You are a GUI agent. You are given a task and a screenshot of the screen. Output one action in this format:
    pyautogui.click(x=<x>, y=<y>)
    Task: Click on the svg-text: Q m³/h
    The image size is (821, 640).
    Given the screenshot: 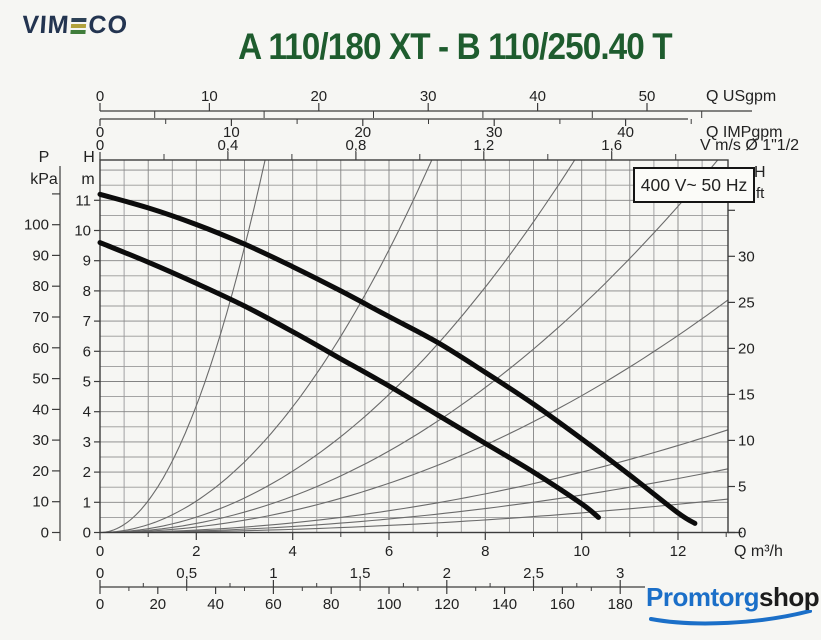 What is the action you would take?
    pyautogui.click(x=758, y=551)
    